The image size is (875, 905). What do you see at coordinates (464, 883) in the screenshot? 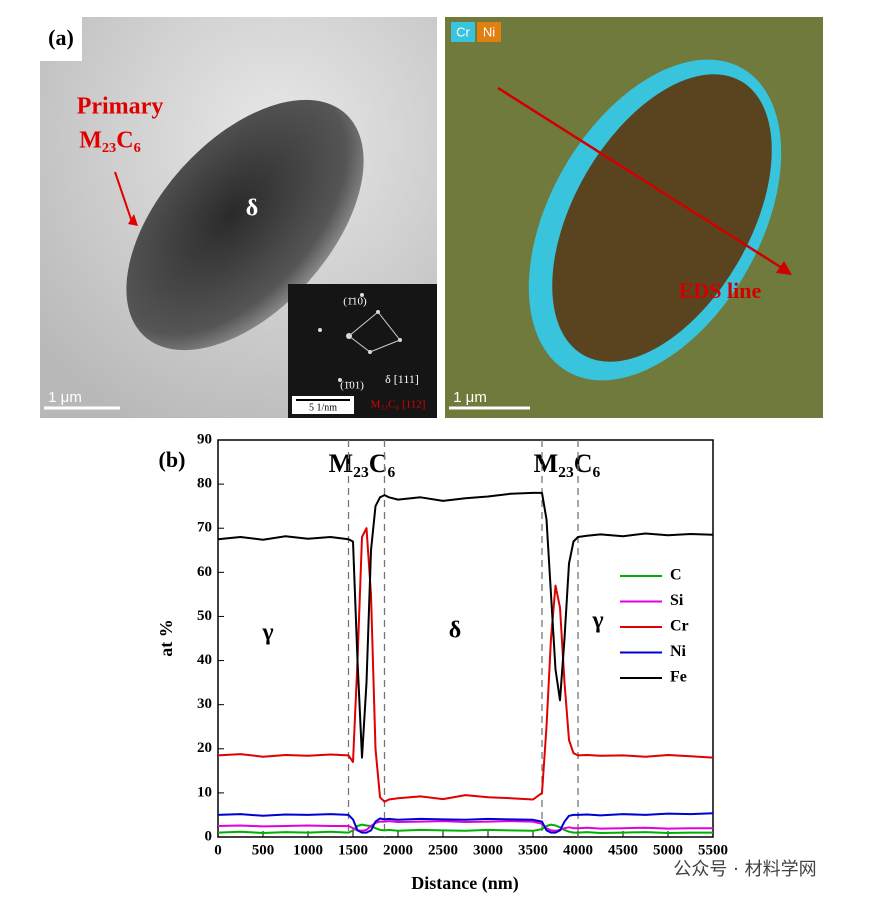
I see `x-axis-label: Distance (nm)` at bounding box center [464, 883].